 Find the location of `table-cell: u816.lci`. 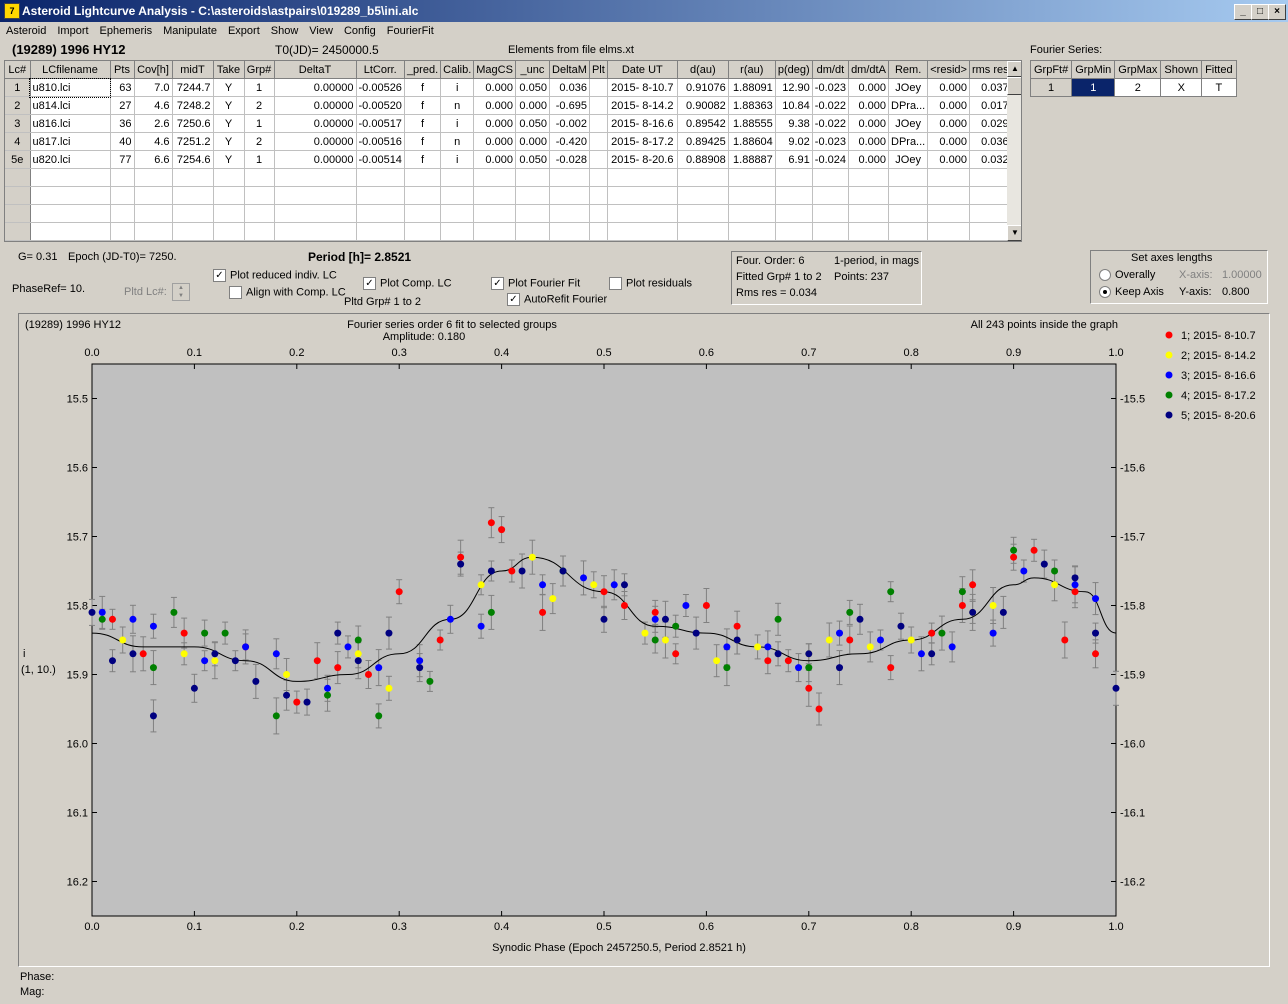

table-cell: u816.lci is located at coordinates (70, 123).